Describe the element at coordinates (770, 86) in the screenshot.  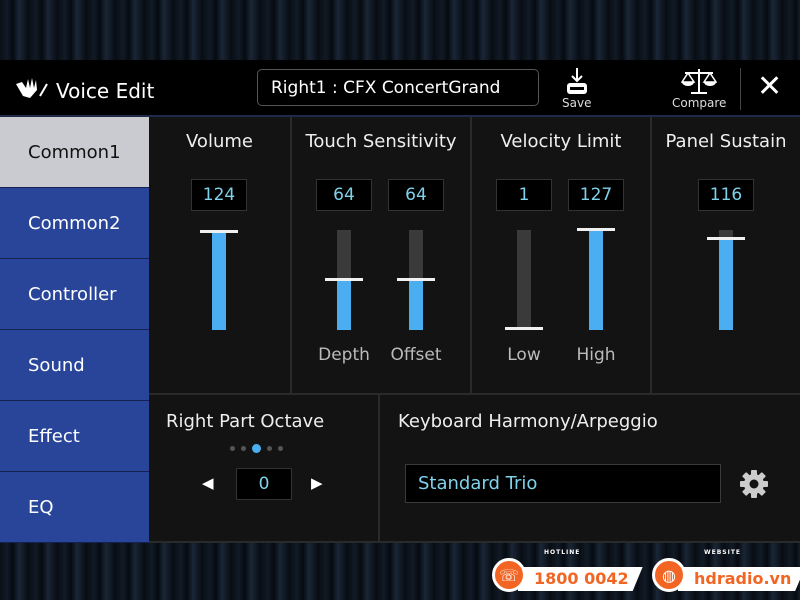
I see `close-icon: ✕` at that location.